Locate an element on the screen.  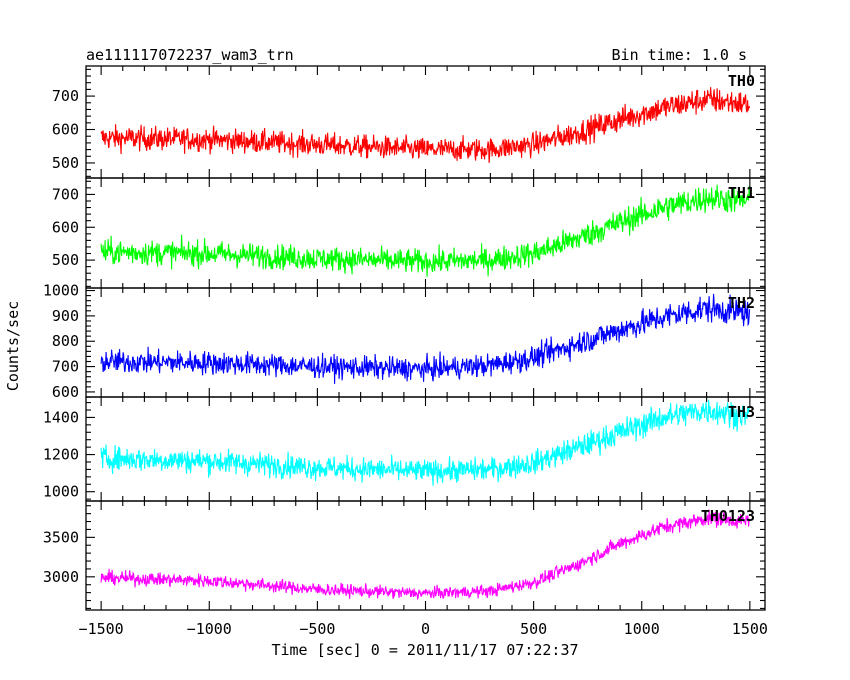
series-th0 is located at coordinates (425, 125).